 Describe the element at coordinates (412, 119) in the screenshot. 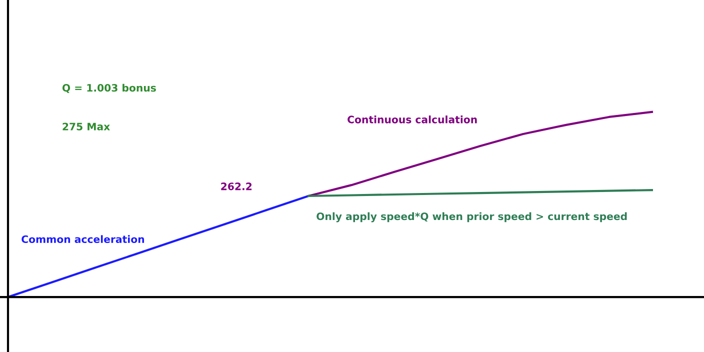

I see `text: Continuous calculation` at that location.